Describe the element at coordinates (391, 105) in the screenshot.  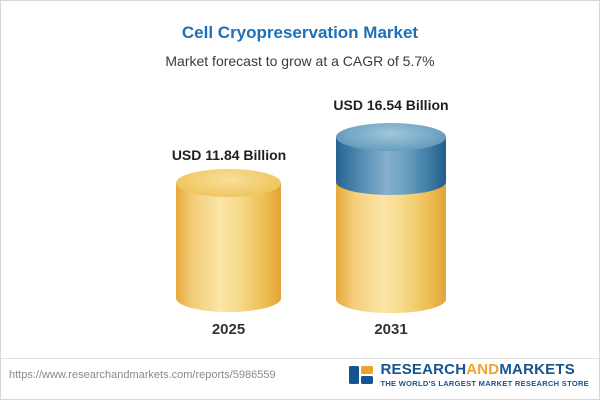
I see `value-label-2031: USD 16.54 Billion` at that location.